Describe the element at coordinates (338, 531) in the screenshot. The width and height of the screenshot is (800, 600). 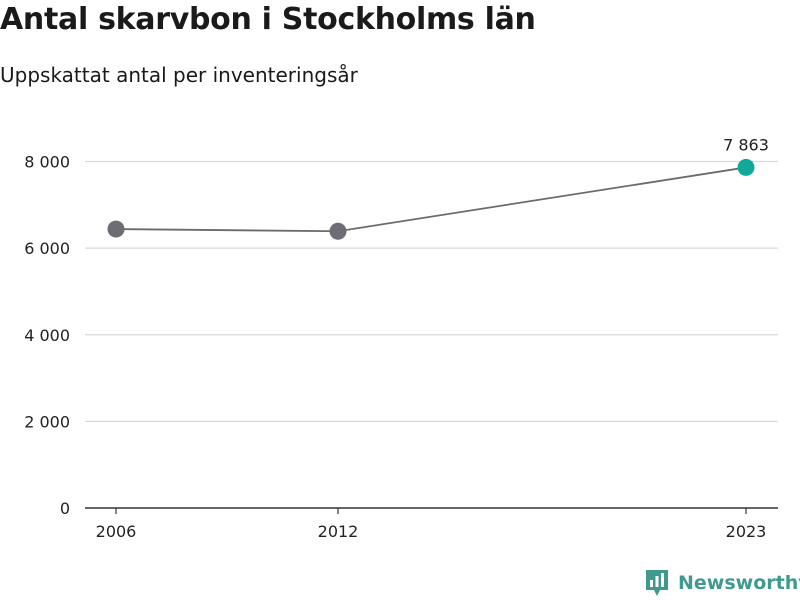
I see `x-tick-label: 2012` at that location.